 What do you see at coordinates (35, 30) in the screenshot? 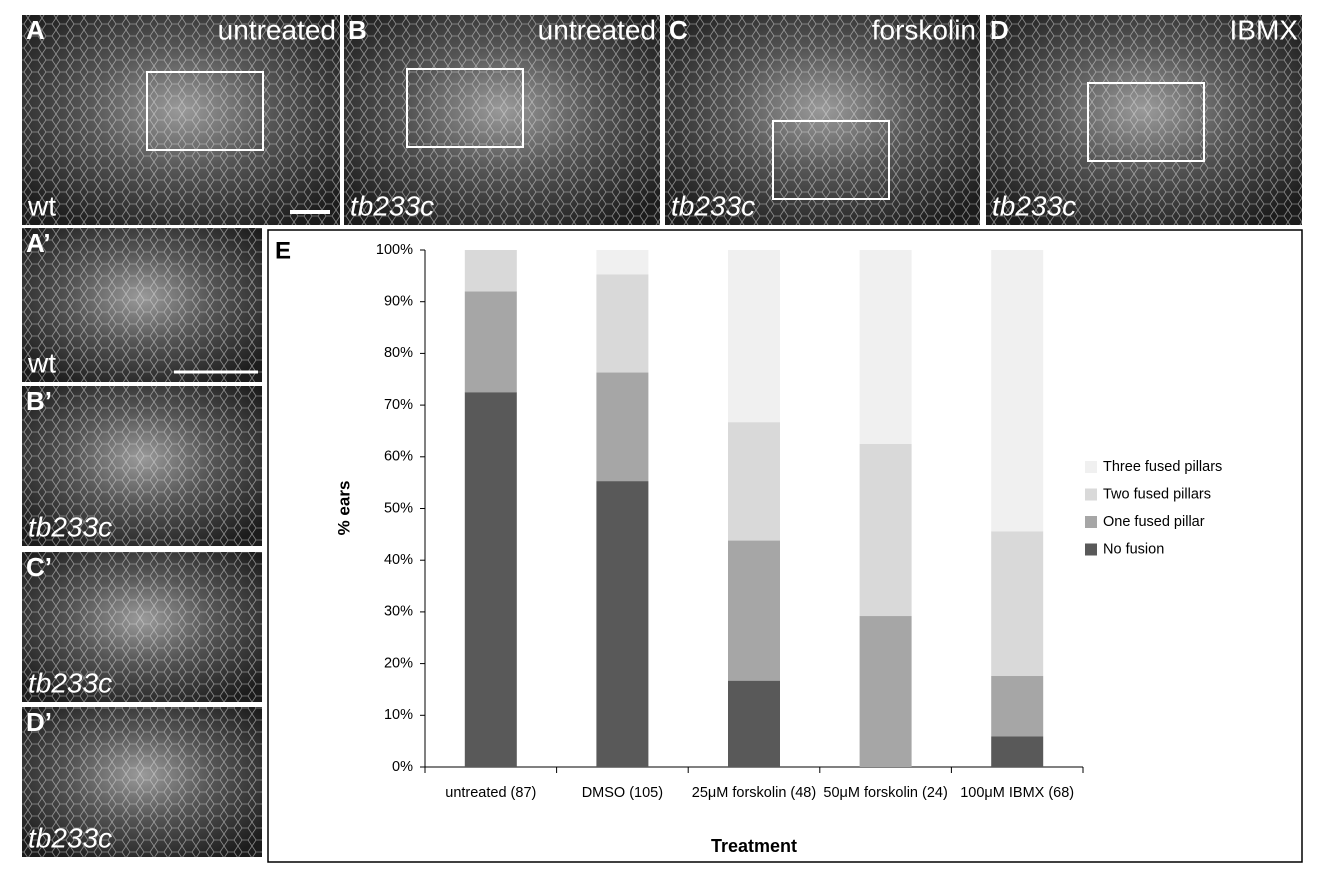
I see `panel-label: A` at bounding box center [35, 30].